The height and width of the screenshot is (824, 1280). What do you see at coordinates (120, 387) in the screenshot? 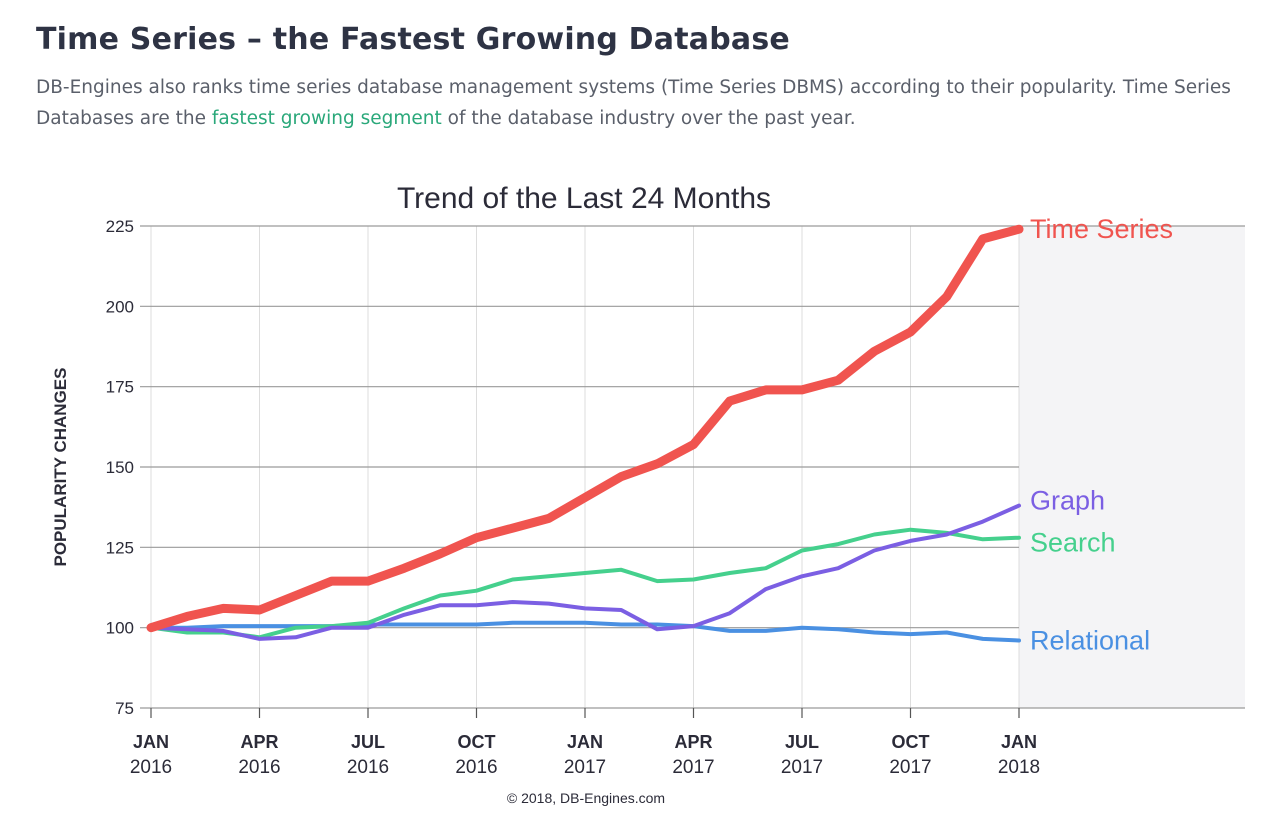
I see `y-tick-label: 175` at bounding box center [120, 387].